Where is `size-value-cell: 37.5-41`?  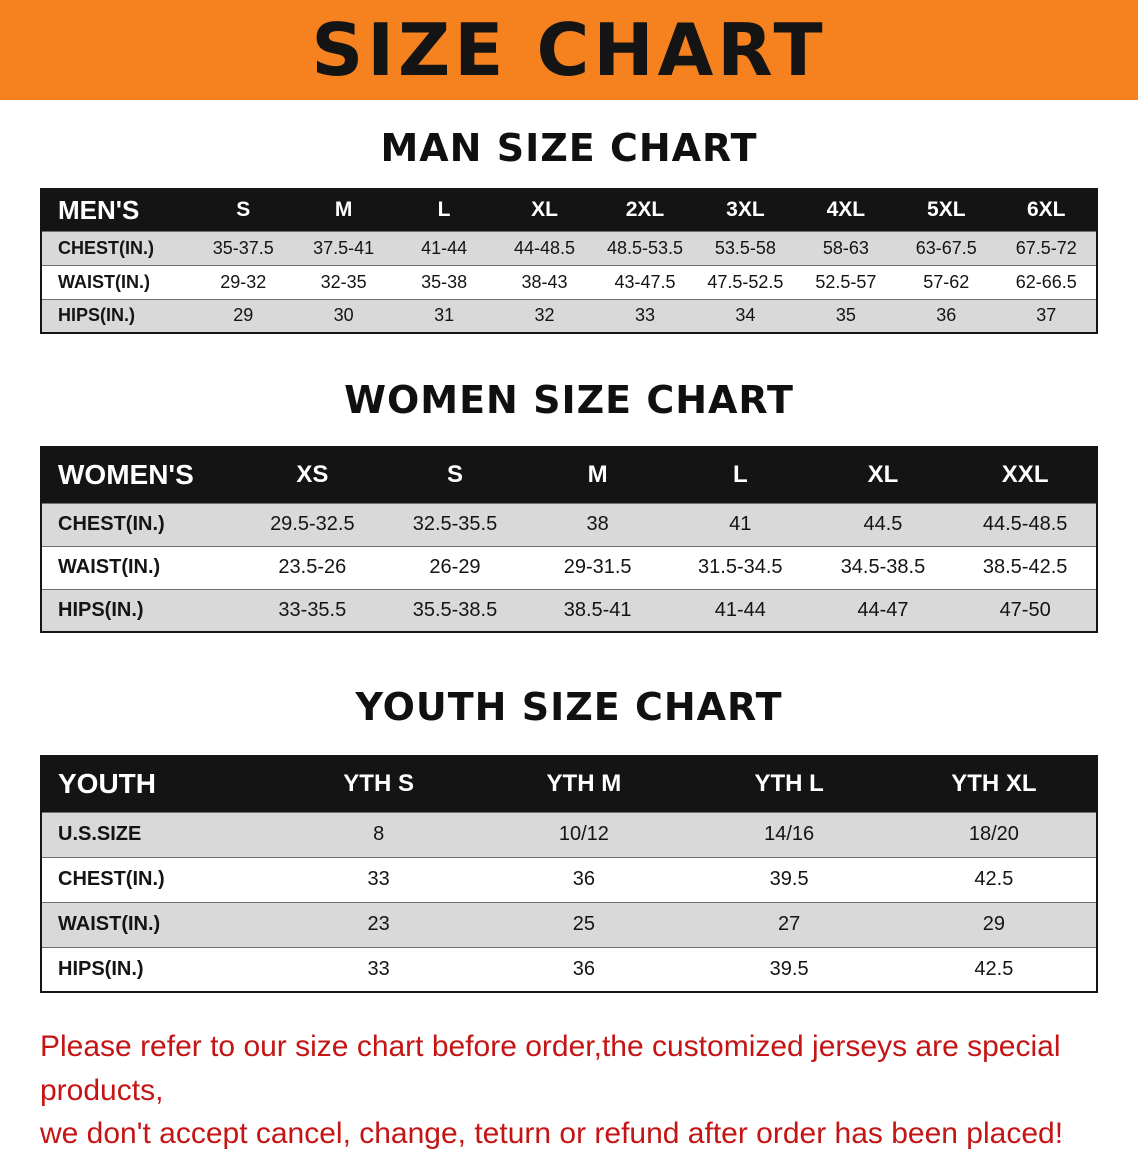 size-value-cell: 37.5-41 is located at coordinates (344, 247).